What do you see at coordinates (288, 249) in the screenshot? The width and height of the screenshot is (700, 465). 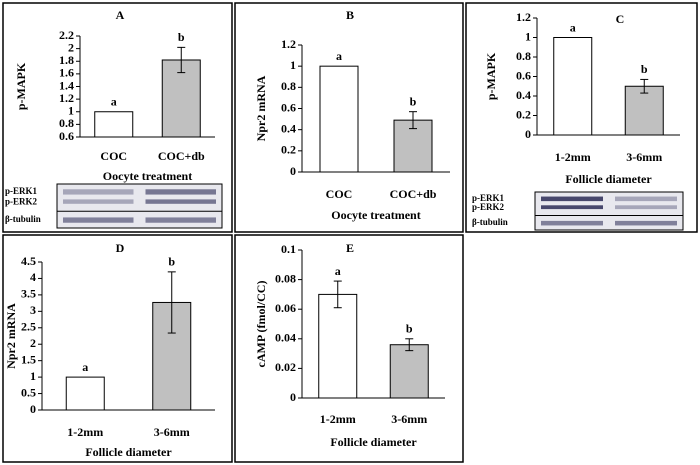 I see `y-tick-label: 0.1` at bounding box center [288, 249].